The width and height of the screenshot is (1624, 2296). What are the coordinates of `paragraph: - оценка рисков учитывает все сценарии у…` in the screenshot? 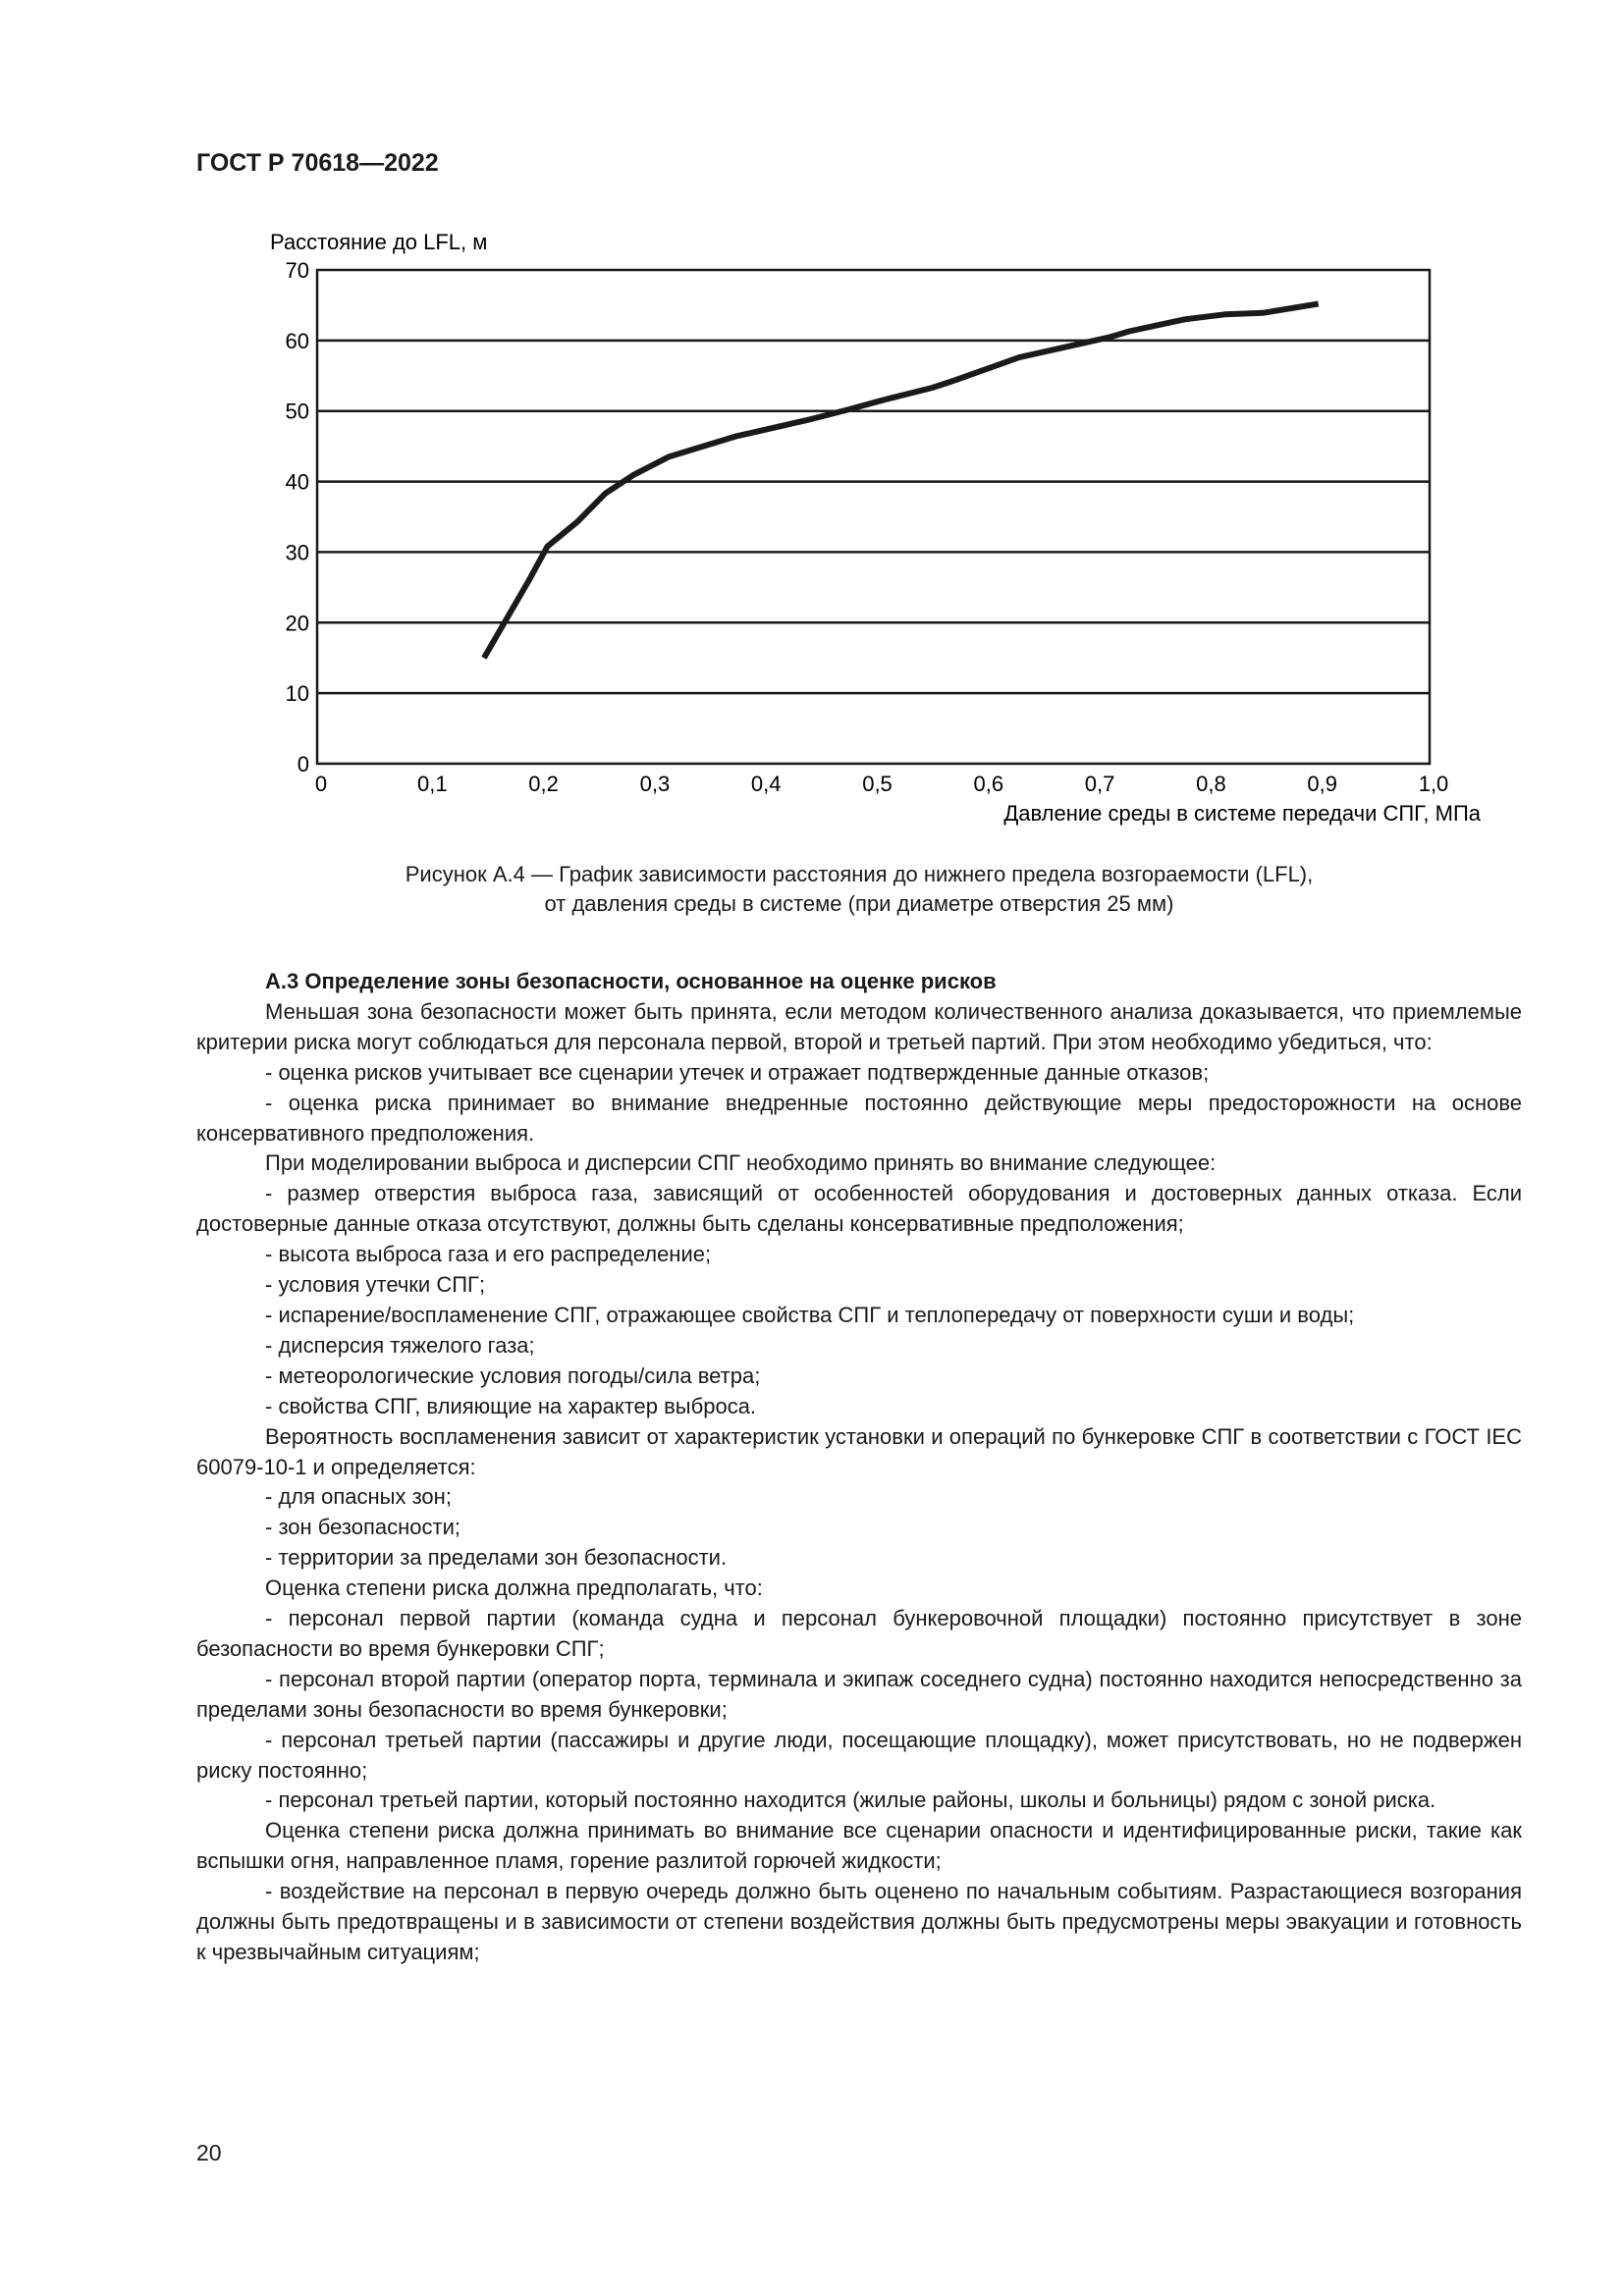 It's located at (737, 1072).